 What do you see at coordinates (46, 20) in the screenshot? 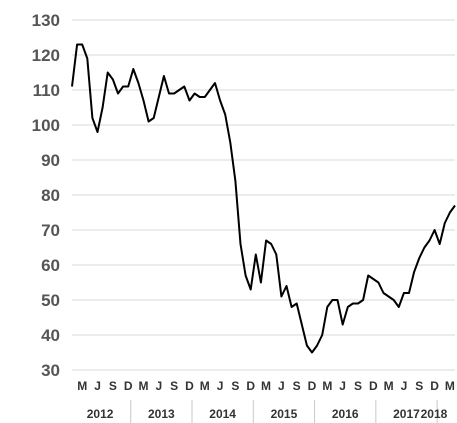
I see `y-tick-label: 130` at bounding box center [46, 20].